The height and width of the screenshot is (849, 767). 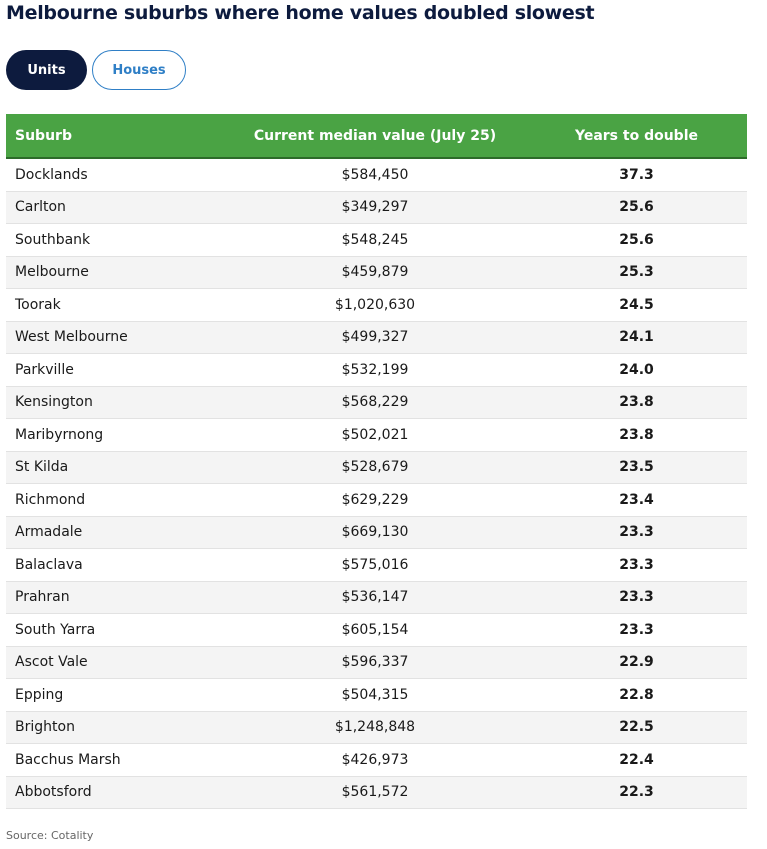 I want to click on cell-median-value: $561,572, so click(x=375, y=792).